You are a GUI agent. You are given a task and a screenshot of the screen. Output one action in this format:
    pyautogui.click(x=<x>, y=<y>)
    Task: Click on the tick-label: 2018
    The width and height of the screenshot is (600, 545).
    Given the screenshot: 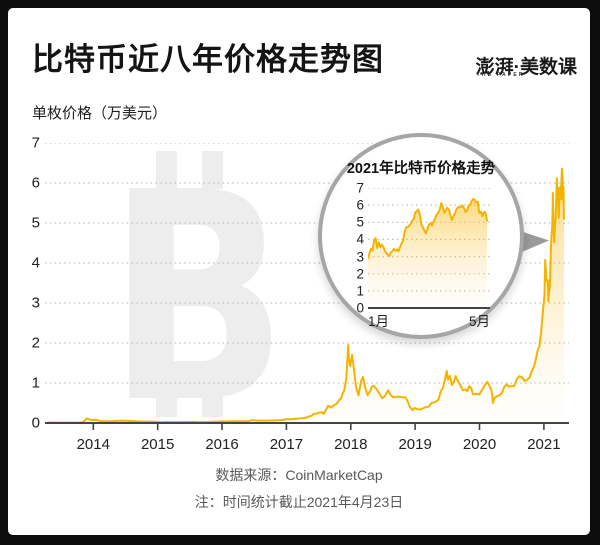 What is the action you would take?
    pyautogui.click(x=351, y=444)
    